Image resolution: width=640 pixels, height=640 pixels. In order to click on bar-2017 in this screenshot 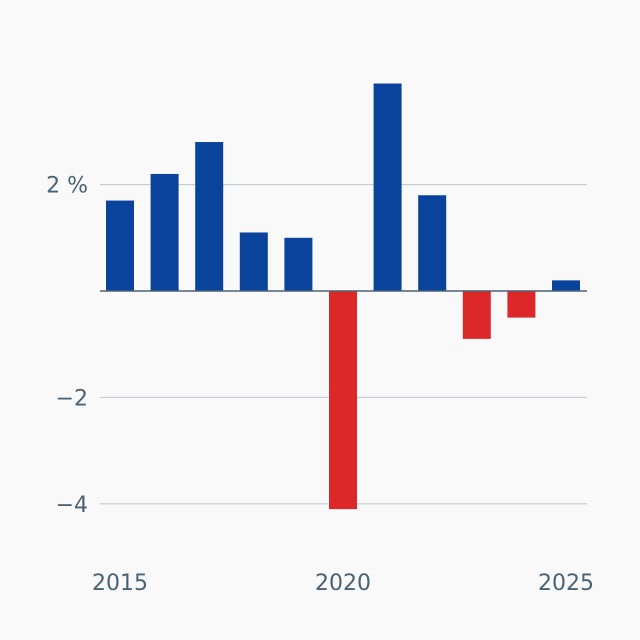, I will do `click(209, 216)`.